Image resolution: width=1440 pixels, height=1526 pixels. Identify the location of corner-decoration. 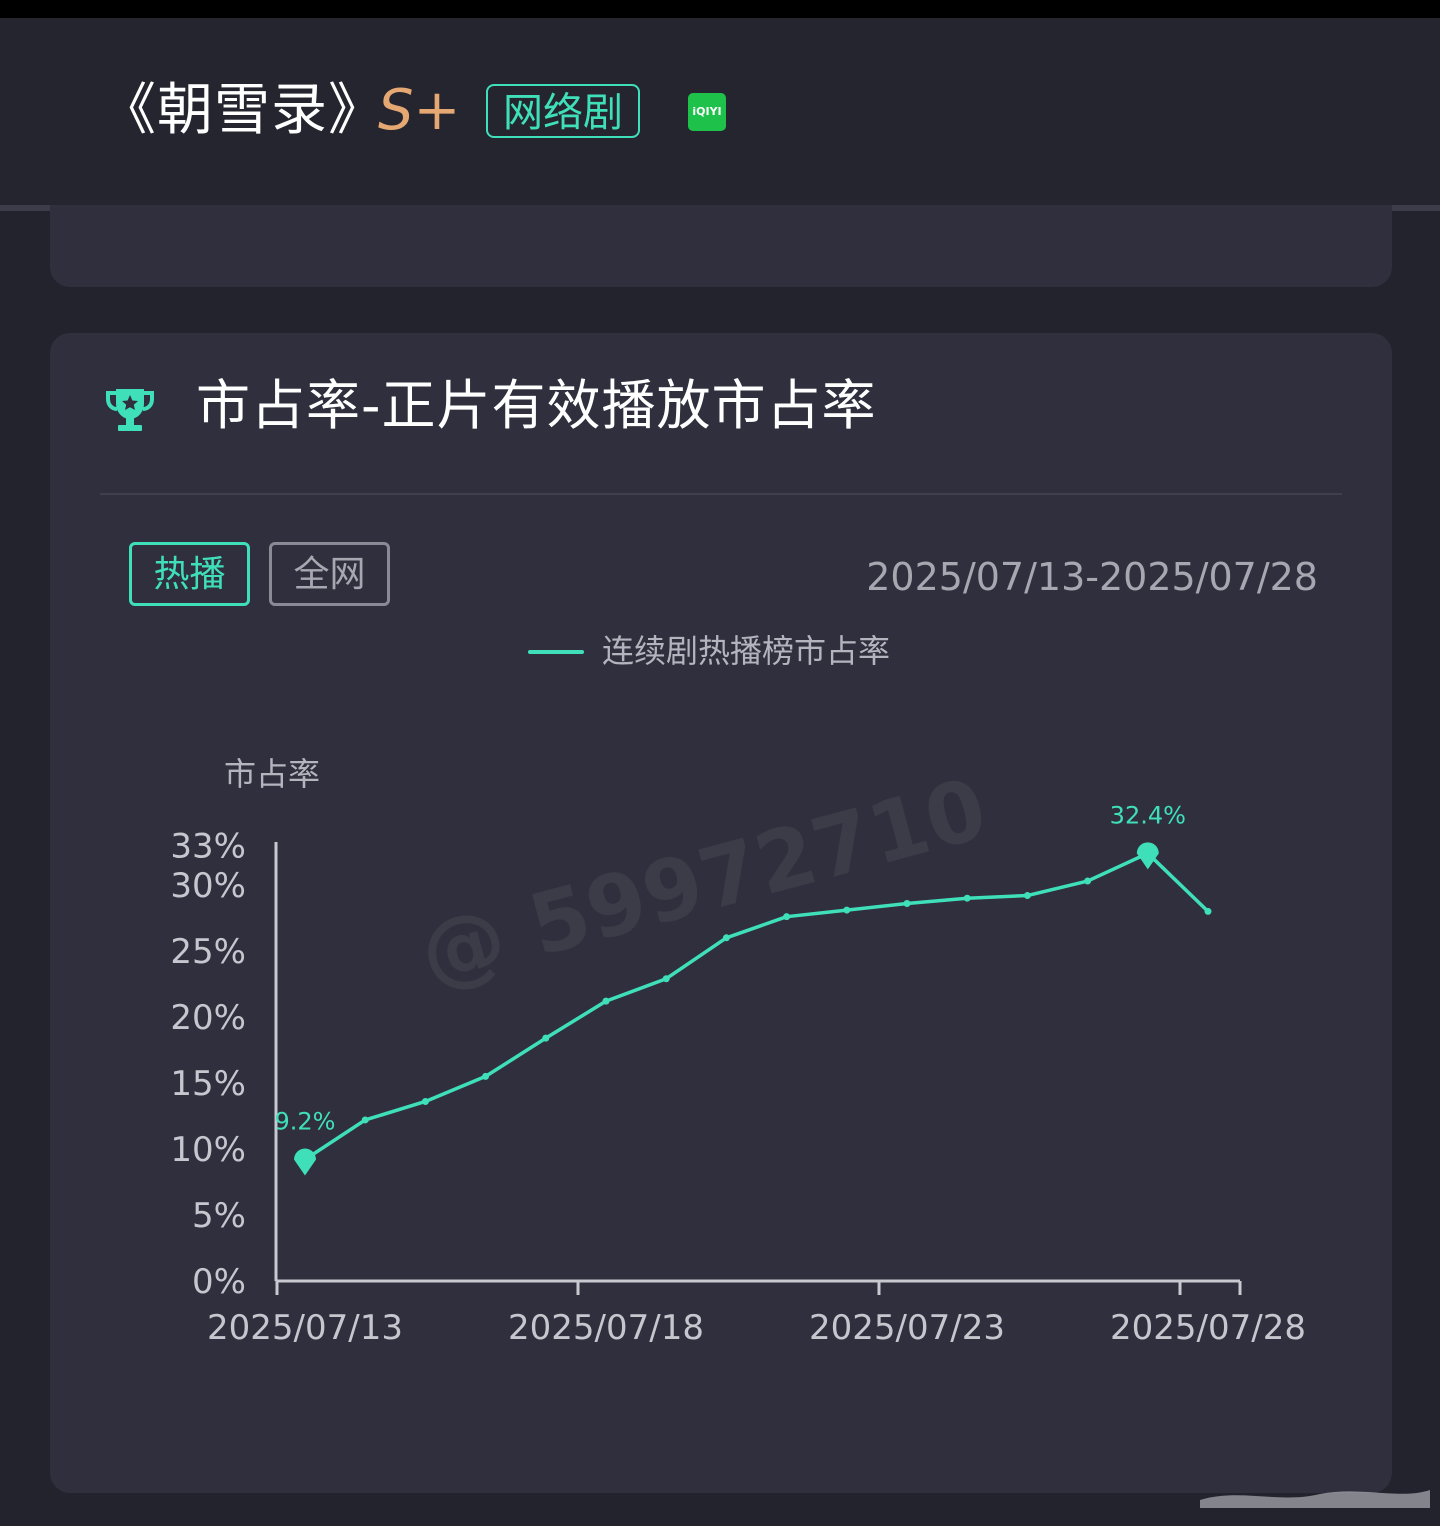
(1315, 1499).